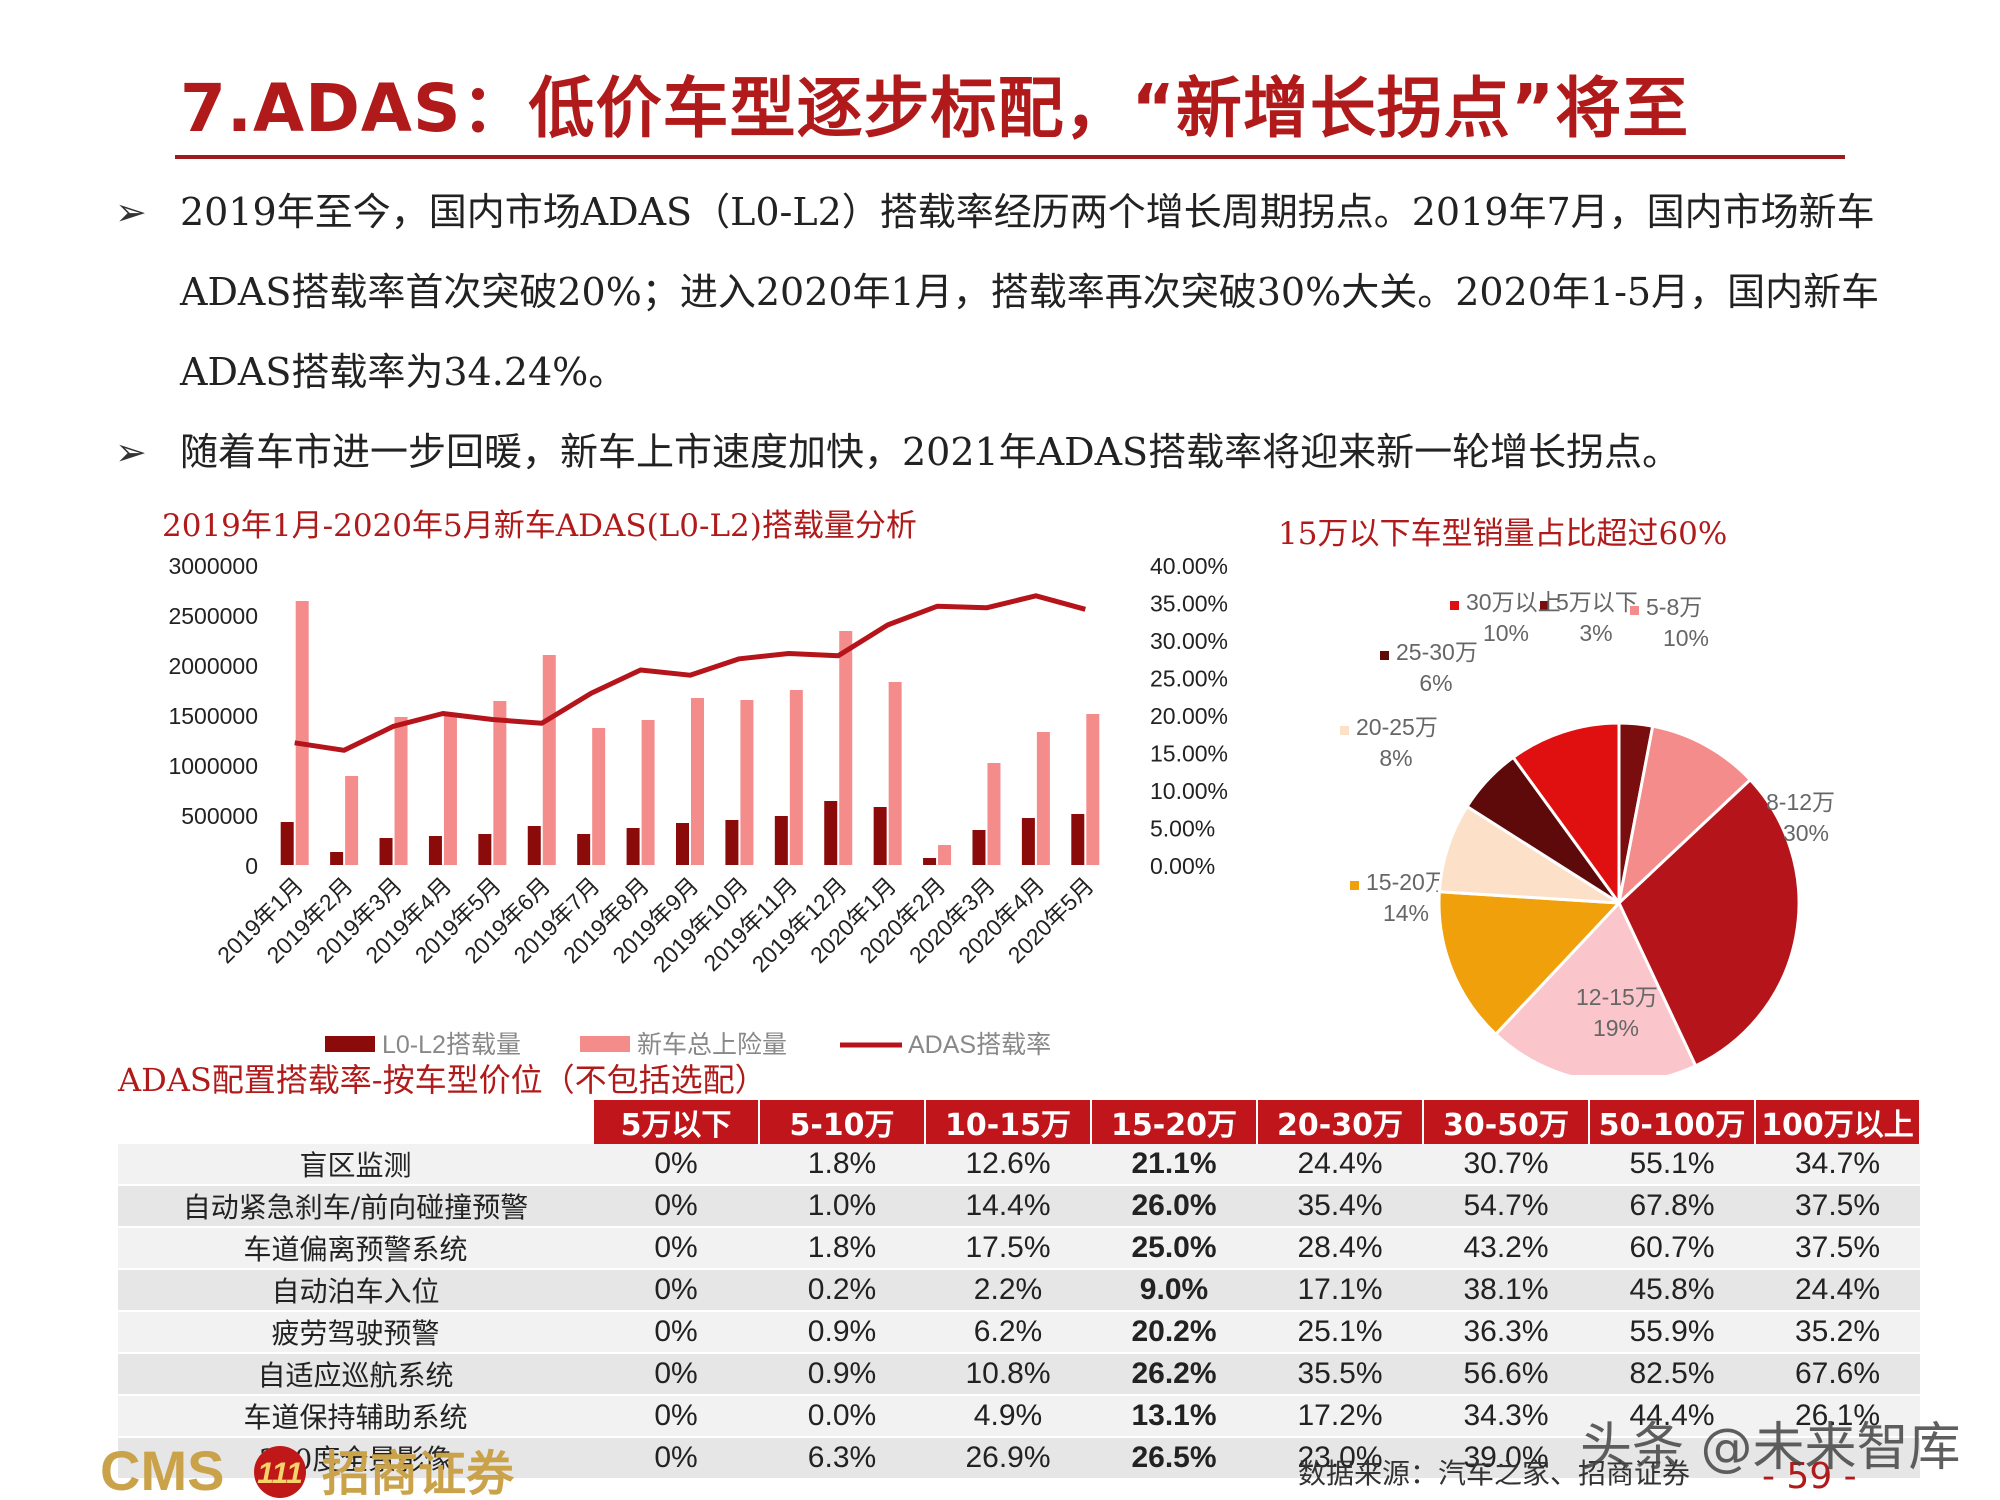 The width and height of the screenshot is (2000, 1500). I want to click on table-header-cell: 100万以上, so click(1838, 1122).